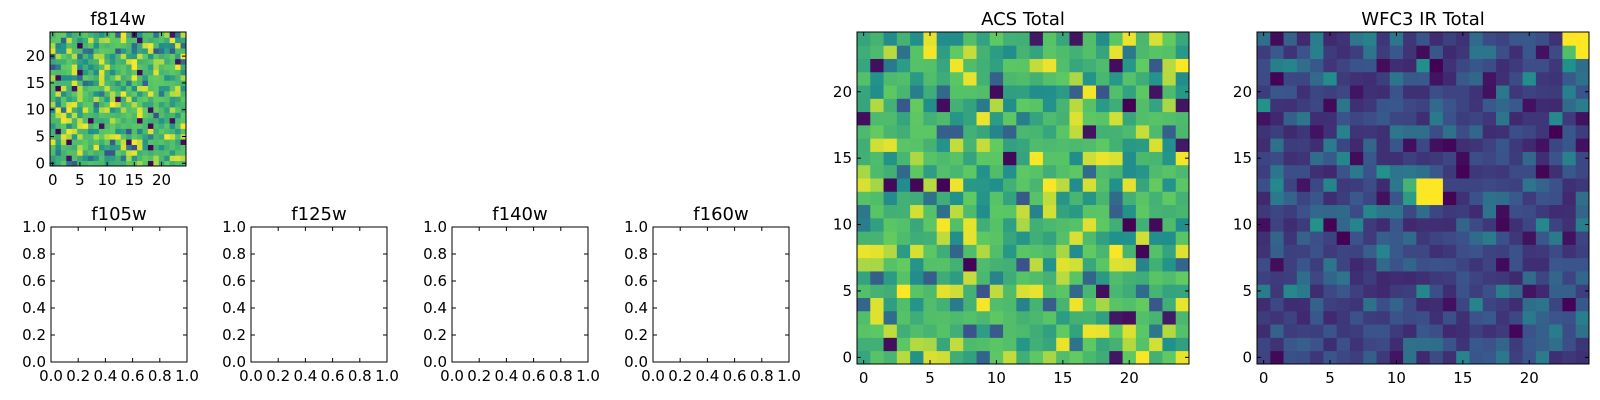  What do you see at coordinates (1242, 158) in the screenshot?
I see `y-tick-label: 15` at bounding box center [1242, 158].